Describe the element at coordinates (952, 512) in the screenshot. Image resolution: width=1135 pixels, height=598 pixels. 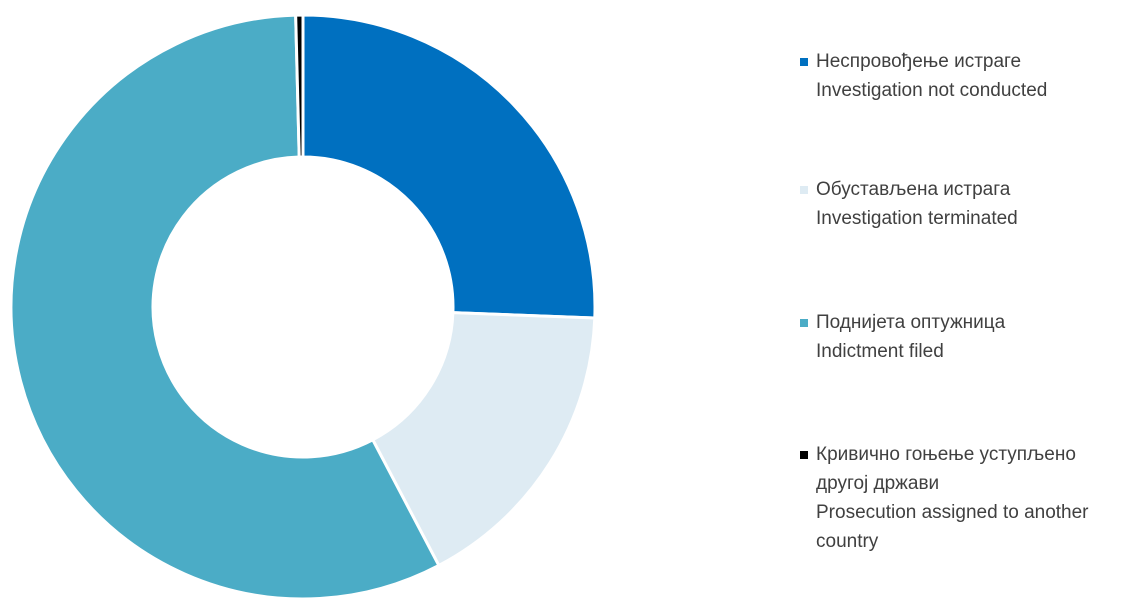
I see `legend-label: Prosecution assigned to another` at that location.